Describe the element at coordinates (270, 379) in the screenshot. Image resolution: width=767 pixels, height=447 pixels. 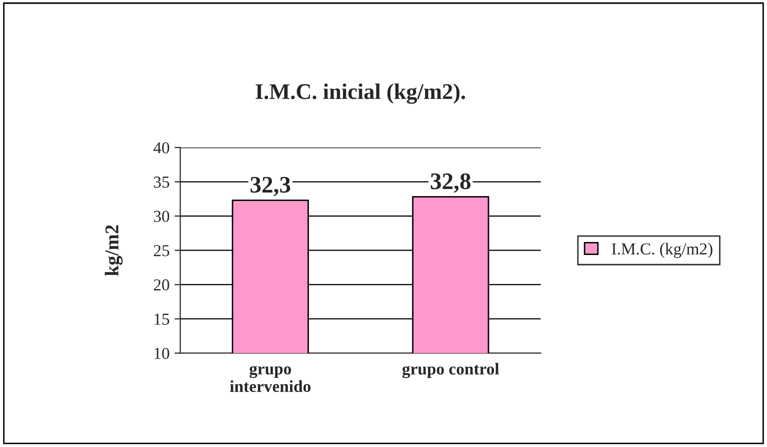
I see `x-tick-label: grupo intervenido` at that location.